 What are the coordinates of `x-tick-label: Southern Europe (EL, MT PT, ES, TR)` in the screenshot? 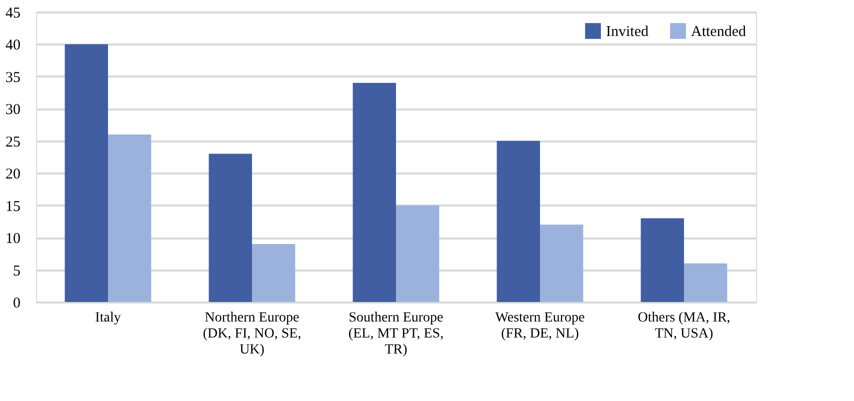 It's located at (396, 334).